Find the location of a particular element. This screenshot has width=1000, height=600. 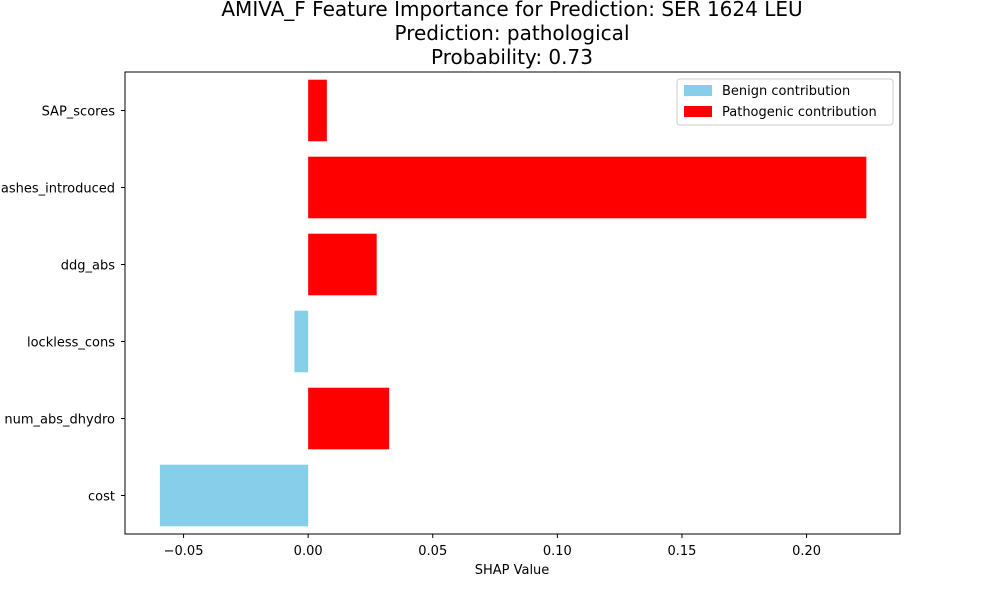

x-axis-label: SHAP Value is located at coordinates (512, 570).